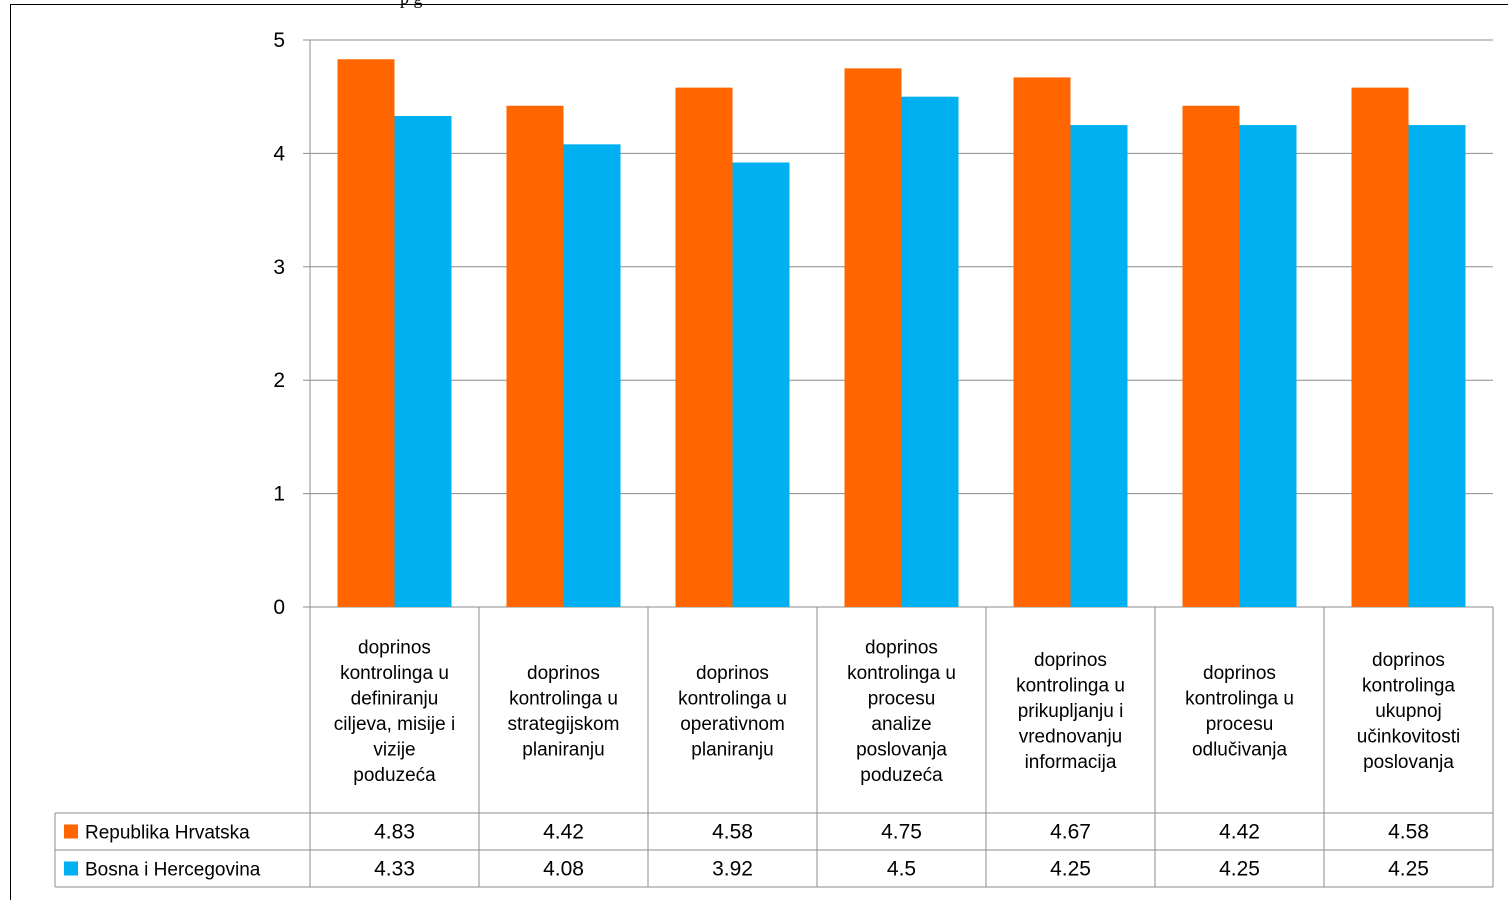 The height and width of the screenshot is (902, 1510). Describe the element at coordinates (279, 380) in the screenshot. I see `y-tick-label: 2` at that location.